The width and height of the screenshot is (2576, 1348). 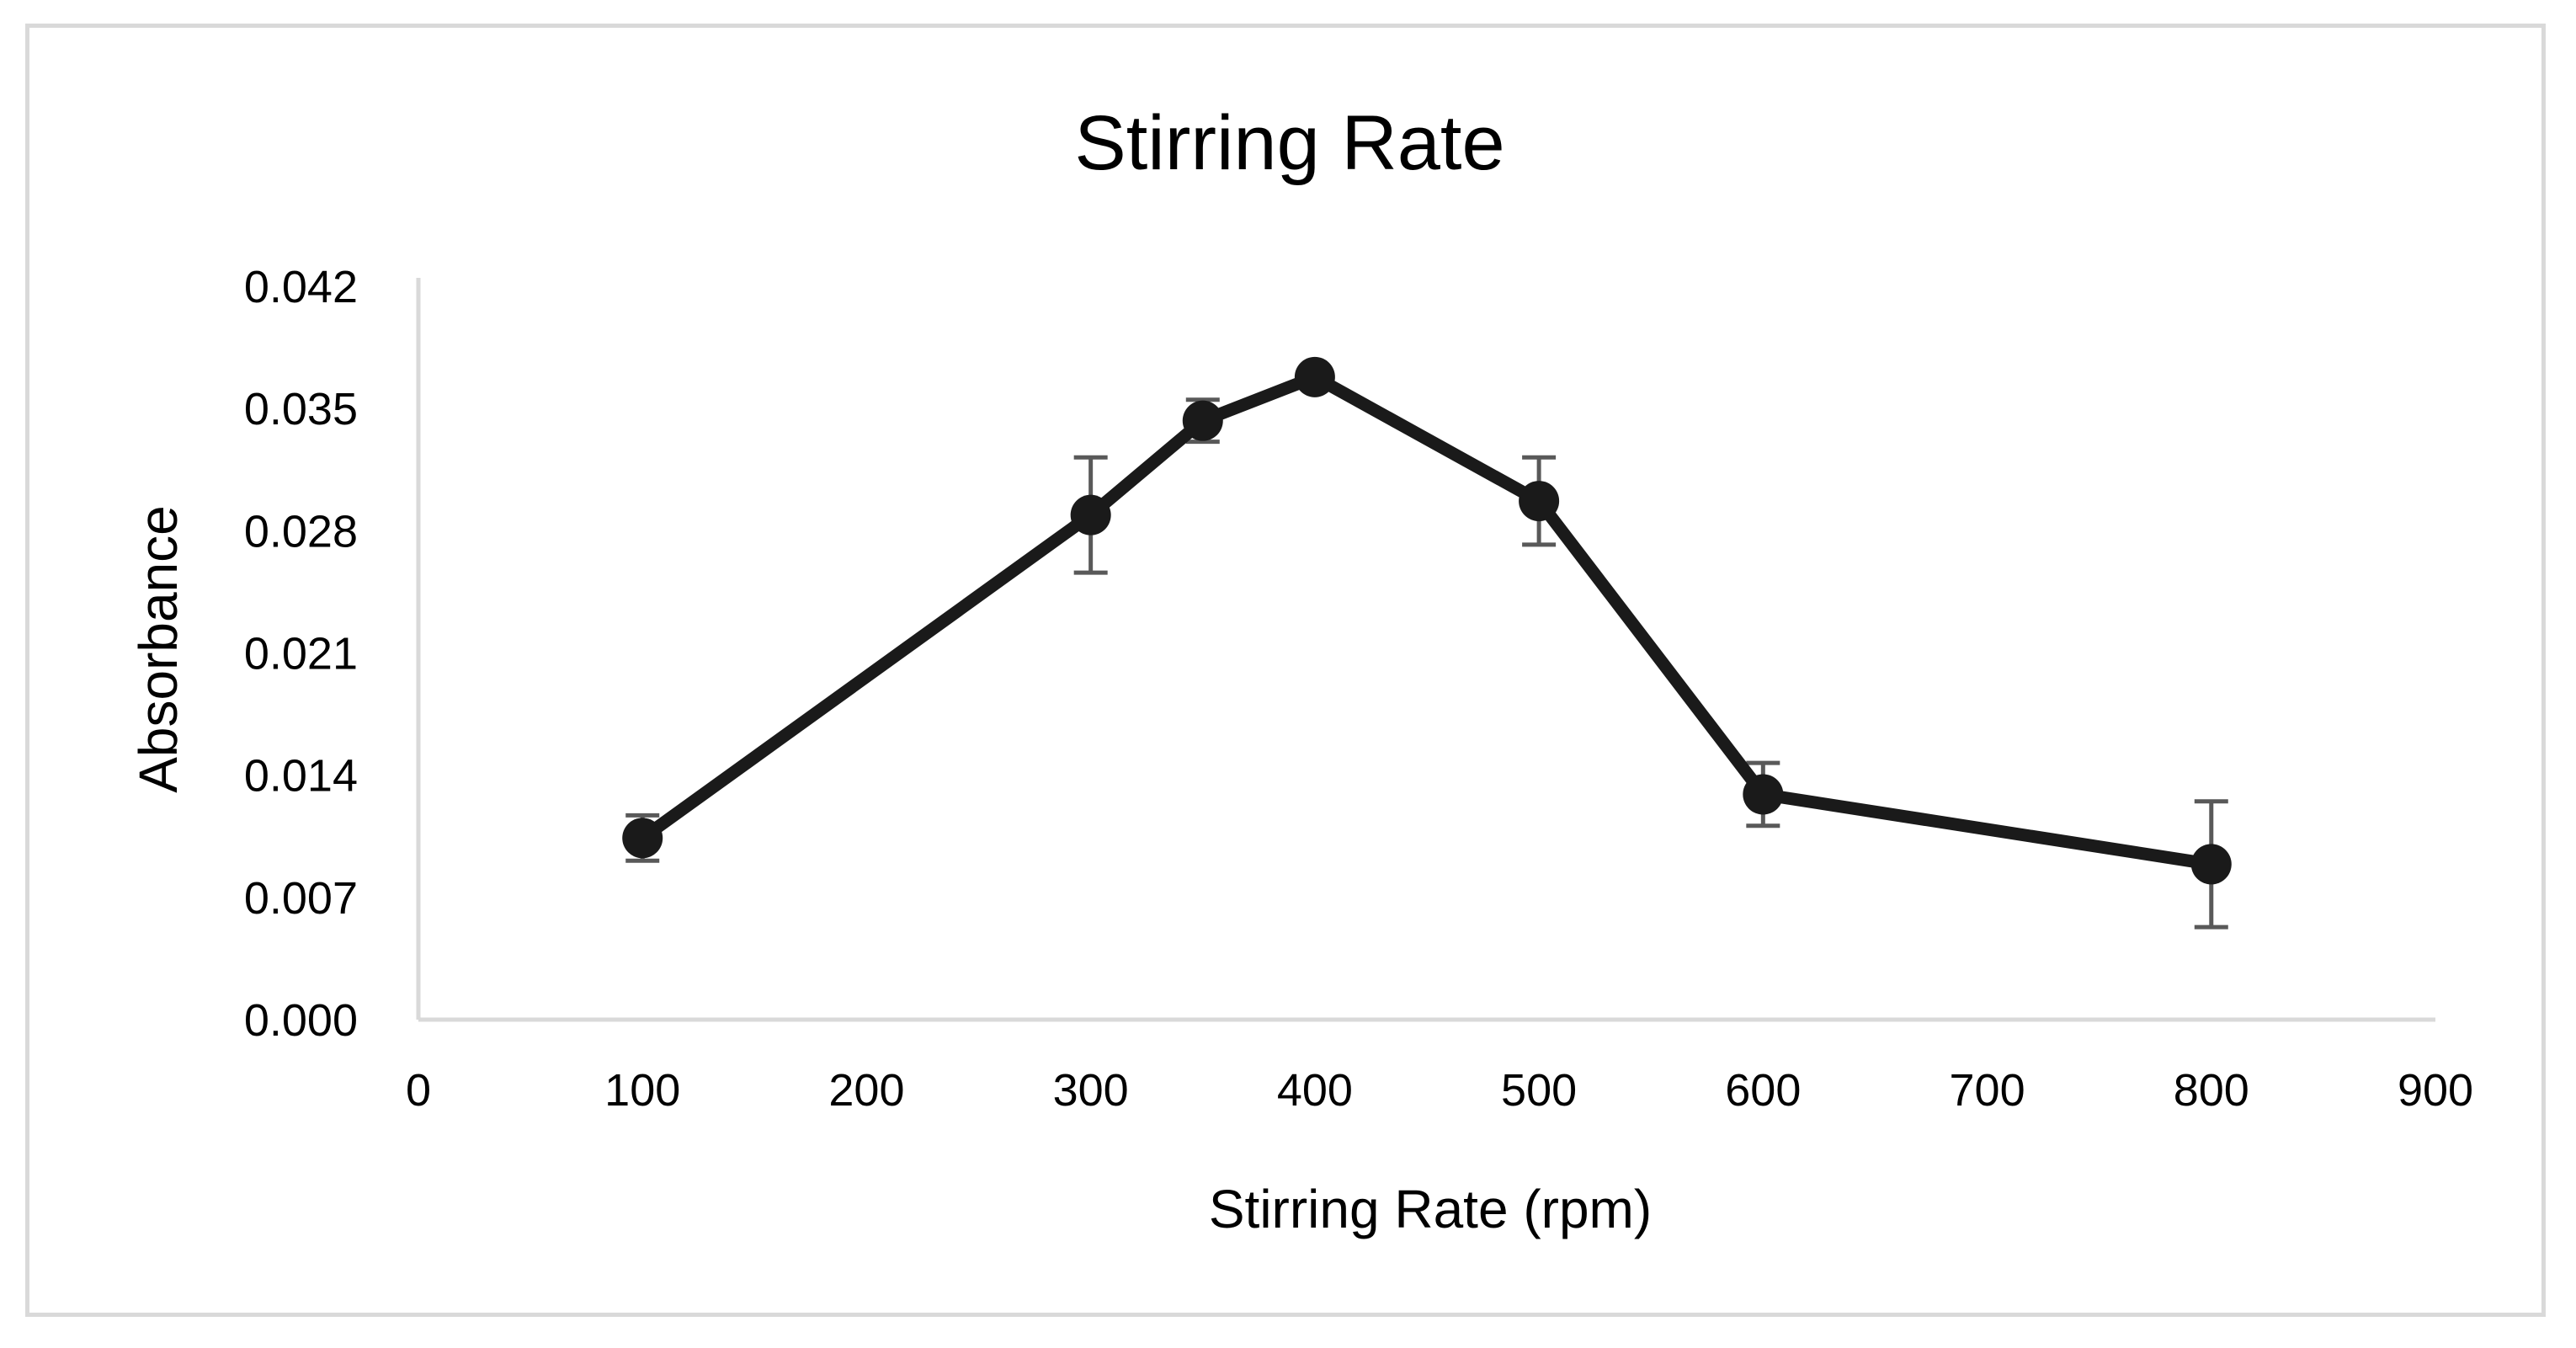 I want to click on x-axis-title: Stirring Rate (rpm), so click(x=1431, y=1209).